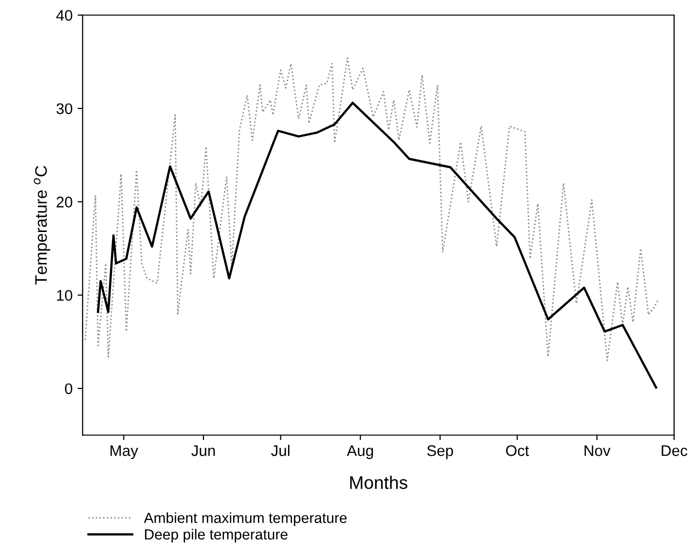 The image size is (700, 560). What do you see at coordinates (64, 202) in the screenshot?
I see `y-tick-label: 20` at bounding box center [64, 202].